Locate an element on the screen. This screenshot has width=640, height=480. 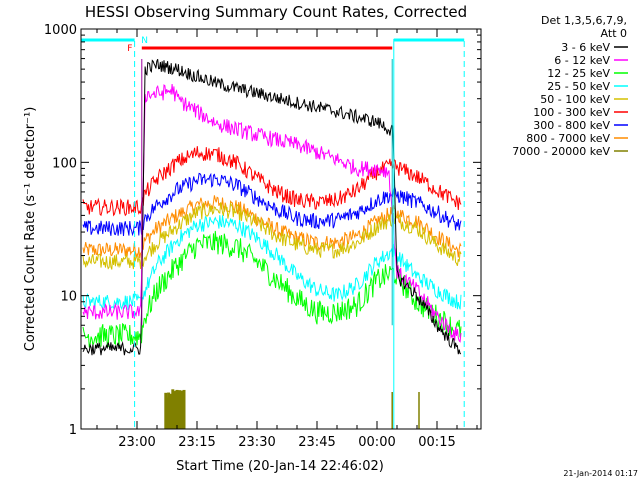
legend-label: 100 - 300 keV is located at coordinates (571, 112).